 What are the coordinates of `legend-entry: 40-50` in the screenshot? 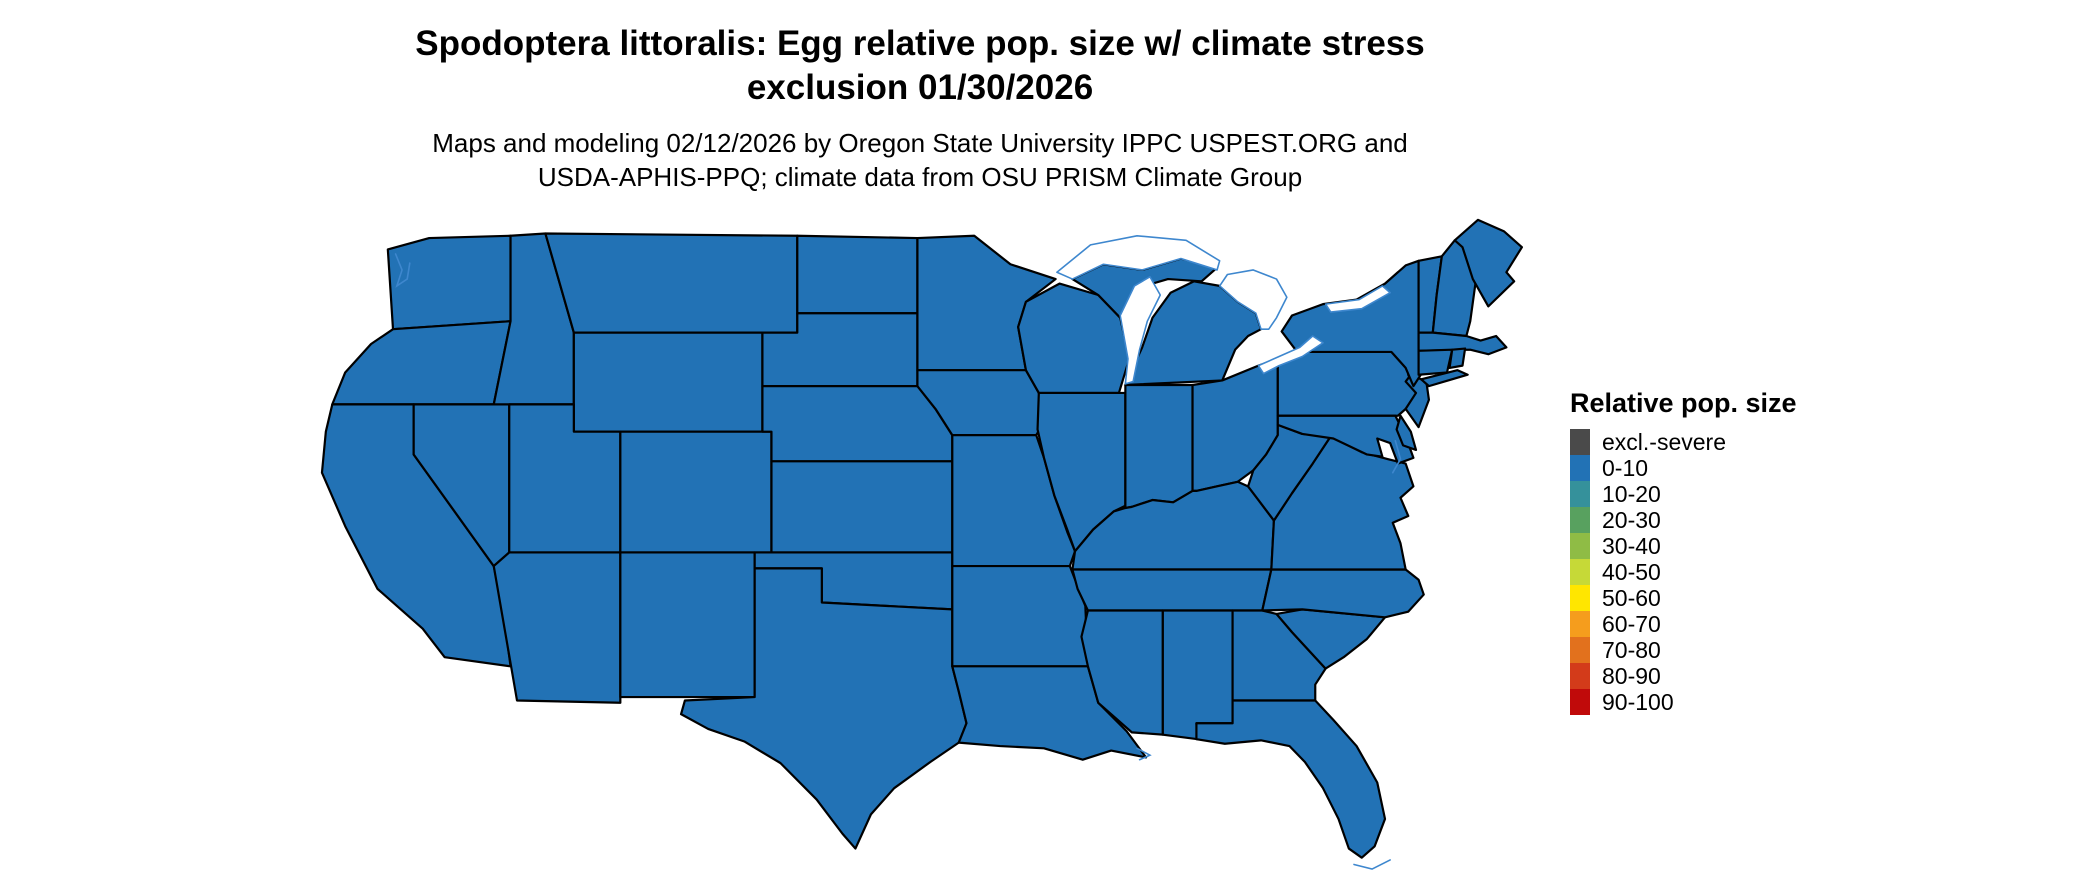 It's located at (1683, 572).